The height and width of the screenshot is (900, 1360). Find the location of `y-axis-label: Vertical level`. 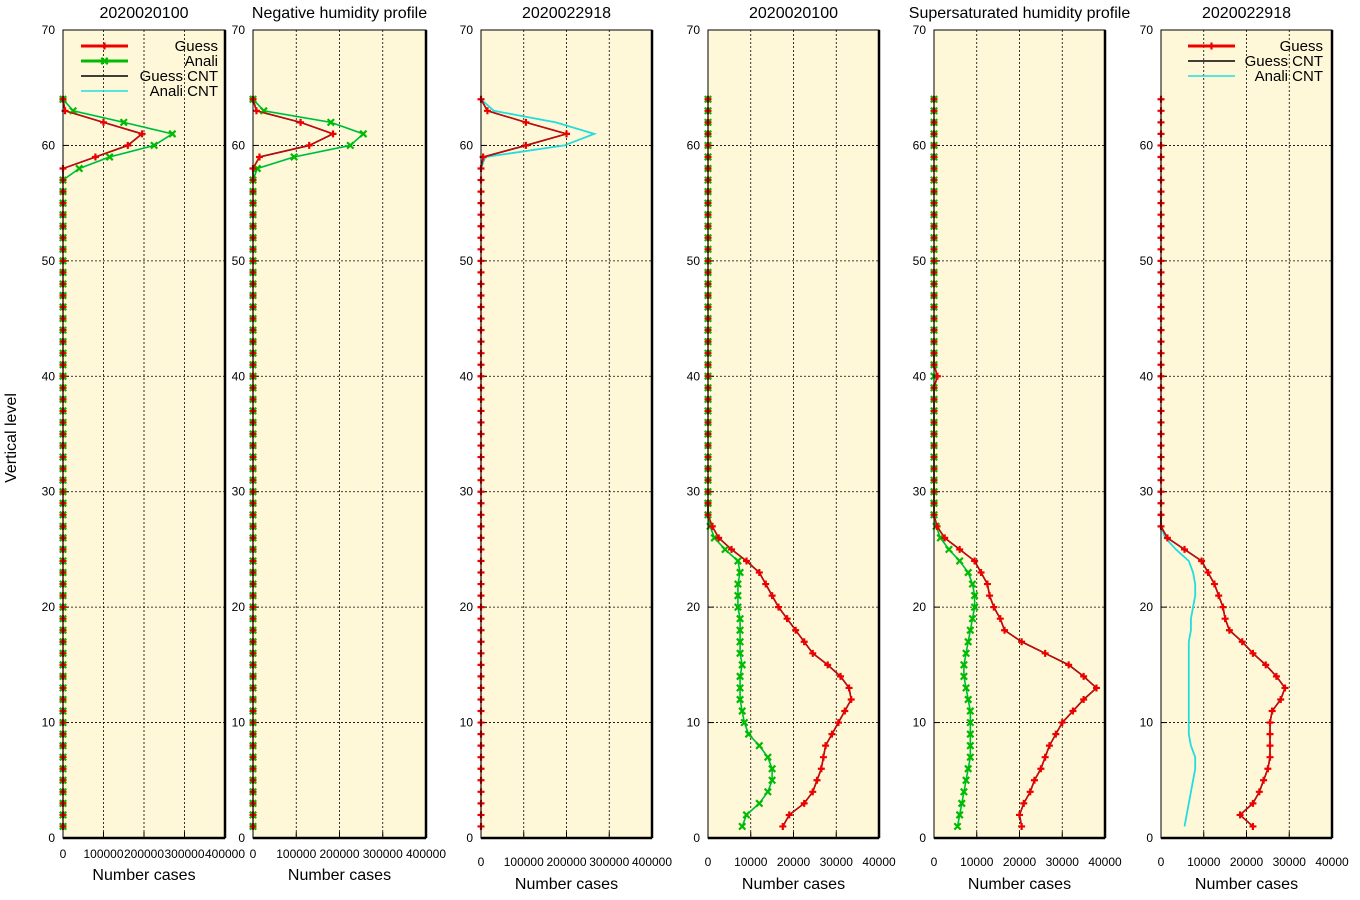

y-axis-label: Vertical level is located at coordinates (11, 438).